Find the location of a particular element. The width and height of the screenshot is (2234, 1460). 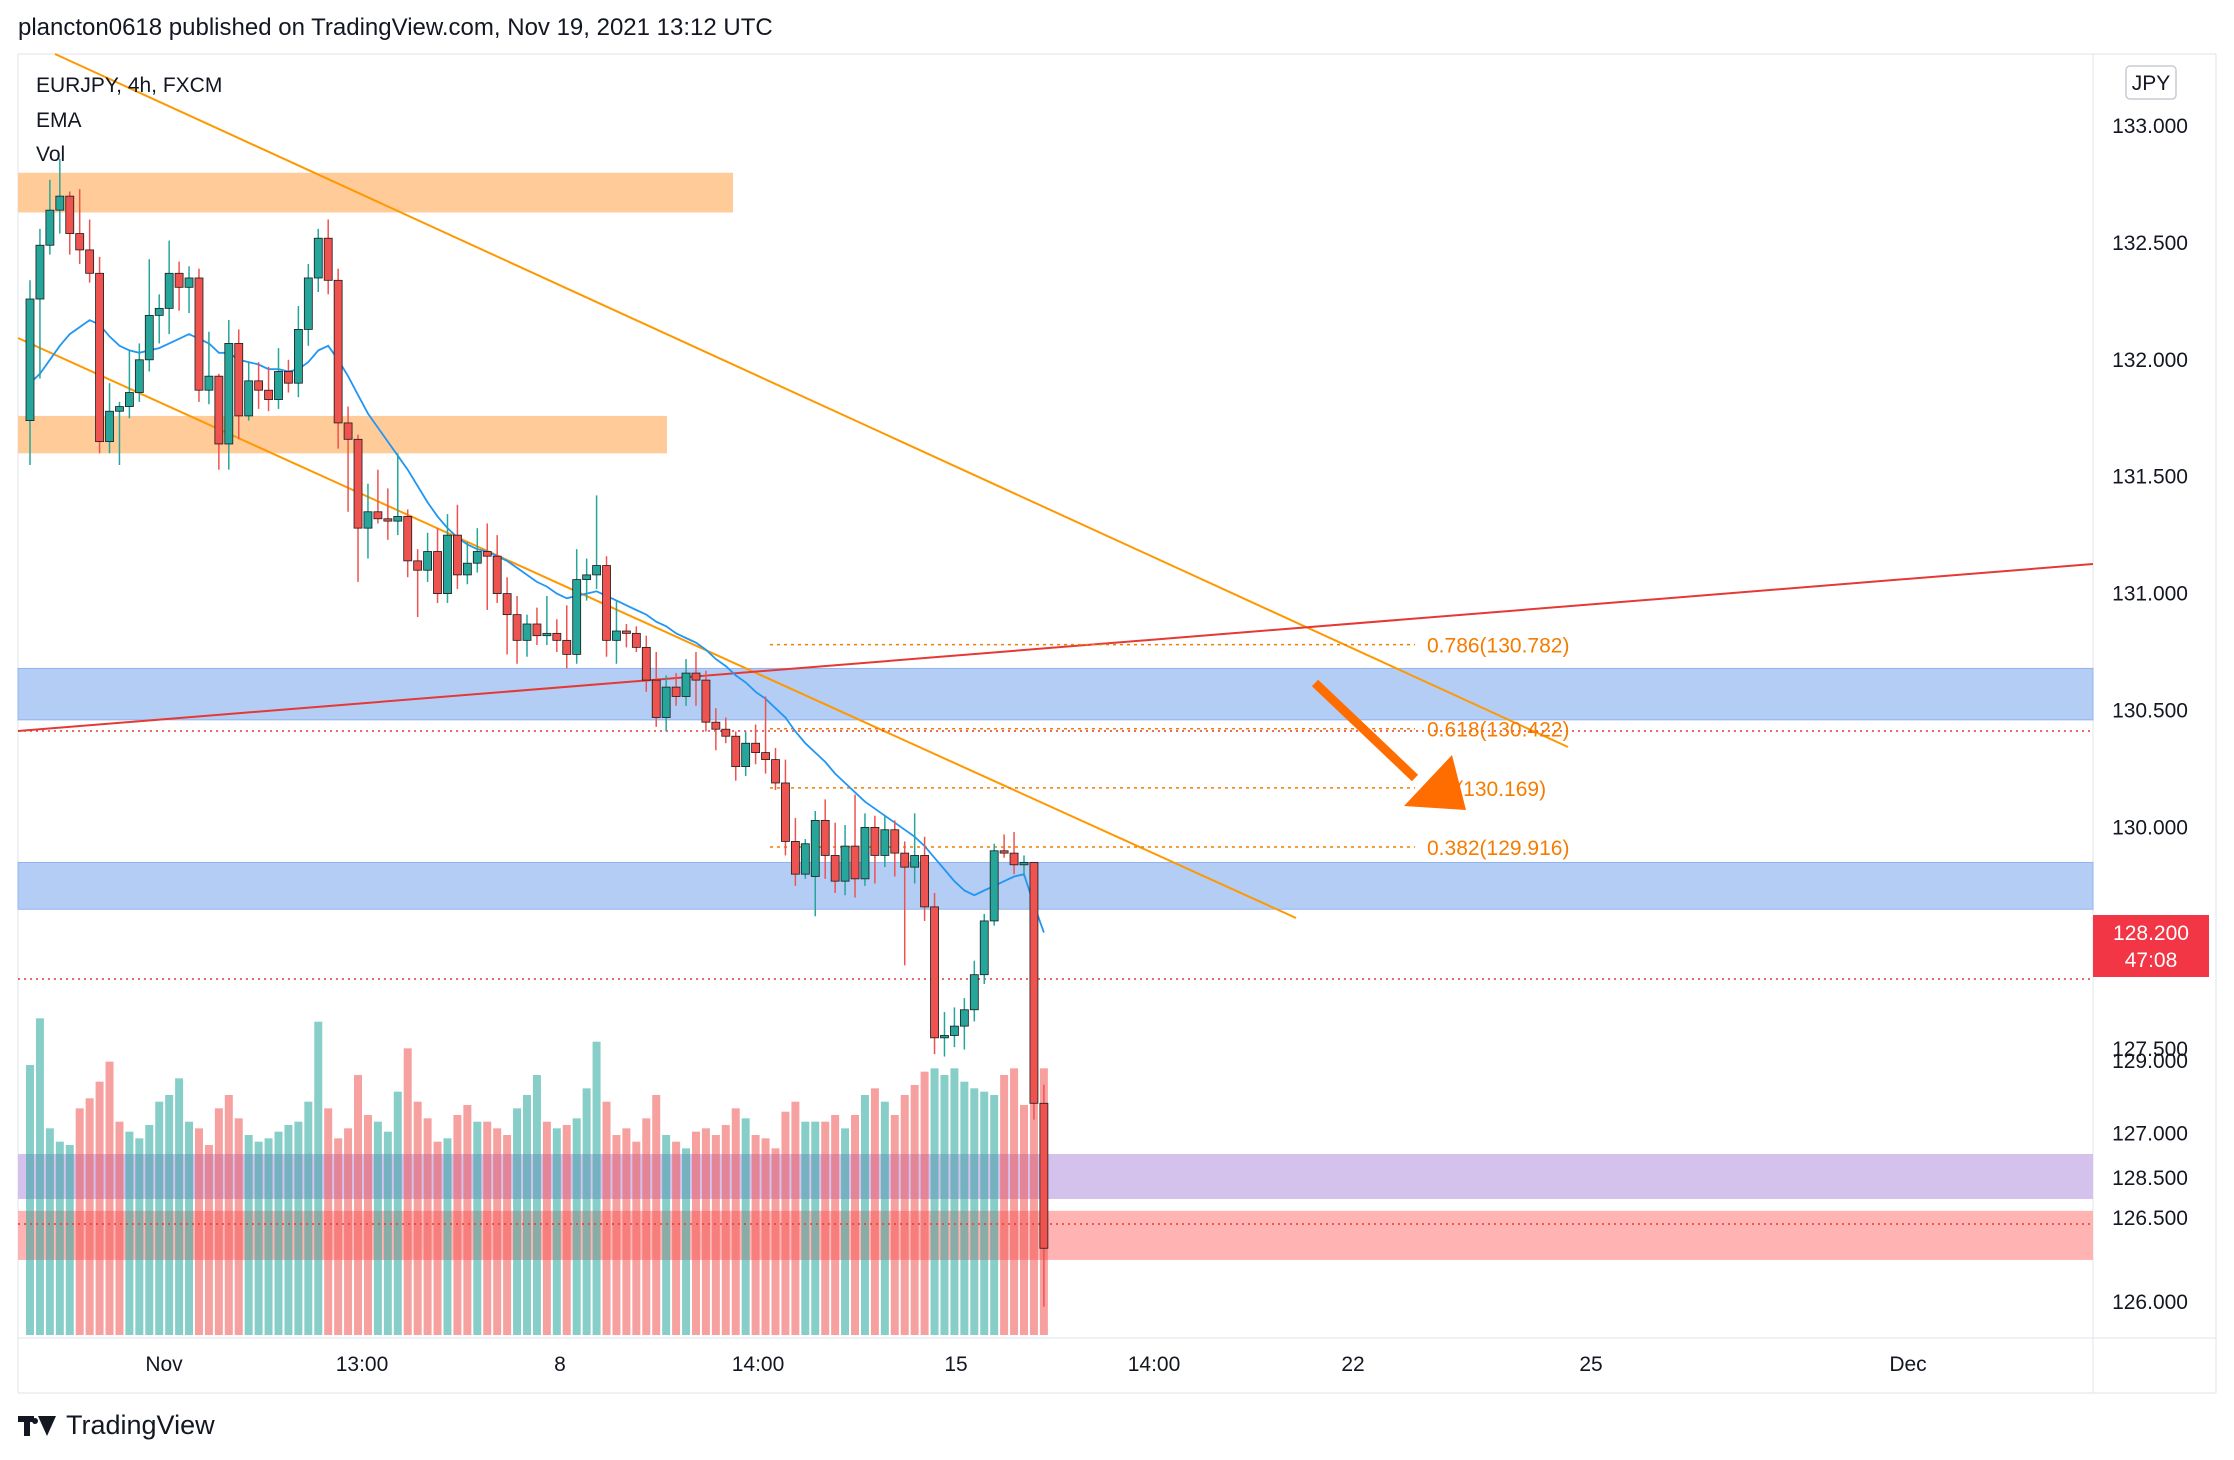

legend-vol: Vol is located at coordinates (50, 154).